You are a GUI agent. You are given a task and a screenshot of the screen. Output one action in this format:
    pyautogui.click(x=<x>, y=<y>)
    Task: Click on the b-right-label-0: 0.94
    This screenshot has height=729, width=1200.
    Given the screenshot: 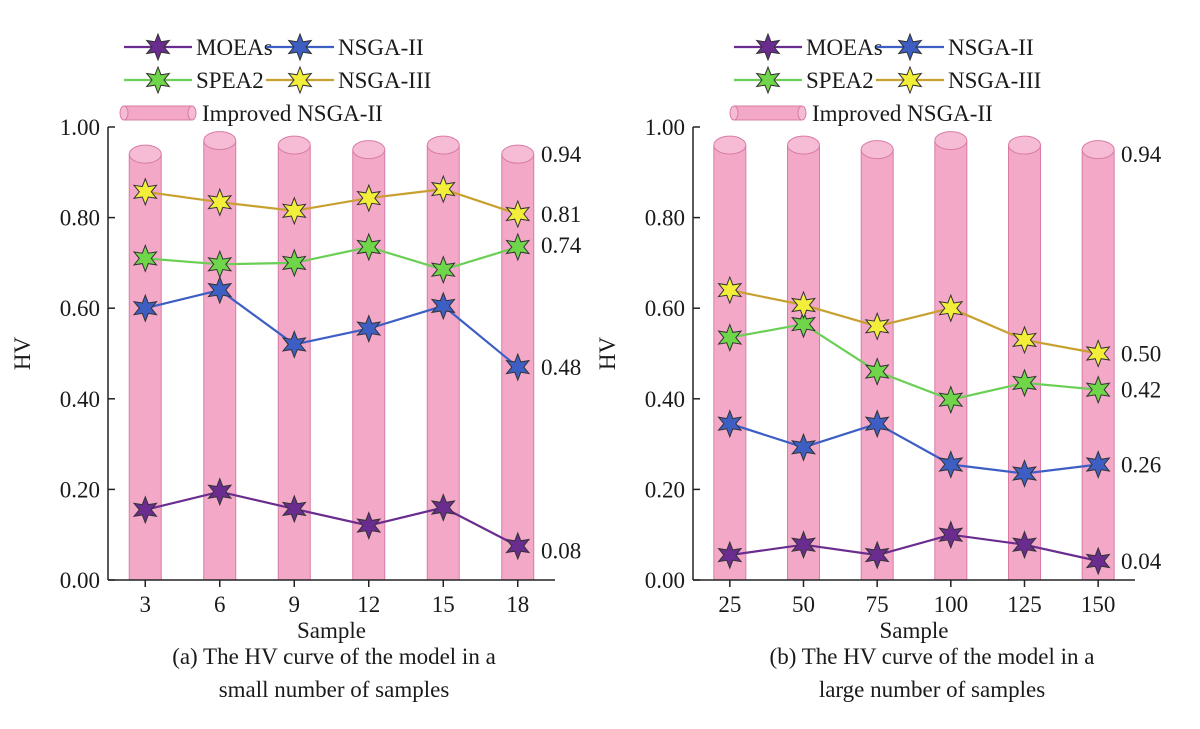 What is the action you would take?
    pyautogui.click(x=1141, y=154)
    